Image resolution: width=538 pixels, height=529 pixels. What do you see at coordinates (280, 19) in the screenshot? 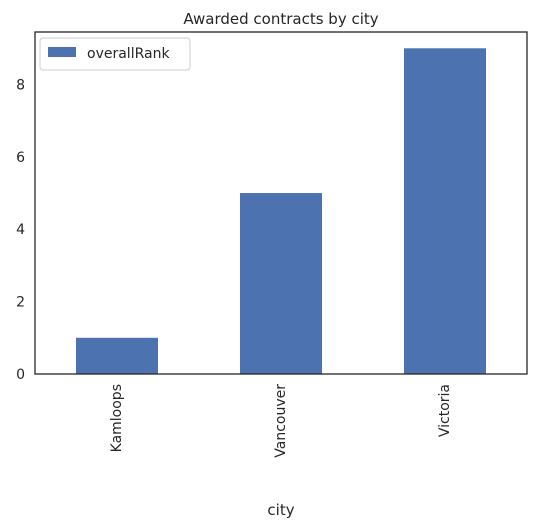
I see `chart-title: Awarded contracts by city` at bounding box center [280, 19].